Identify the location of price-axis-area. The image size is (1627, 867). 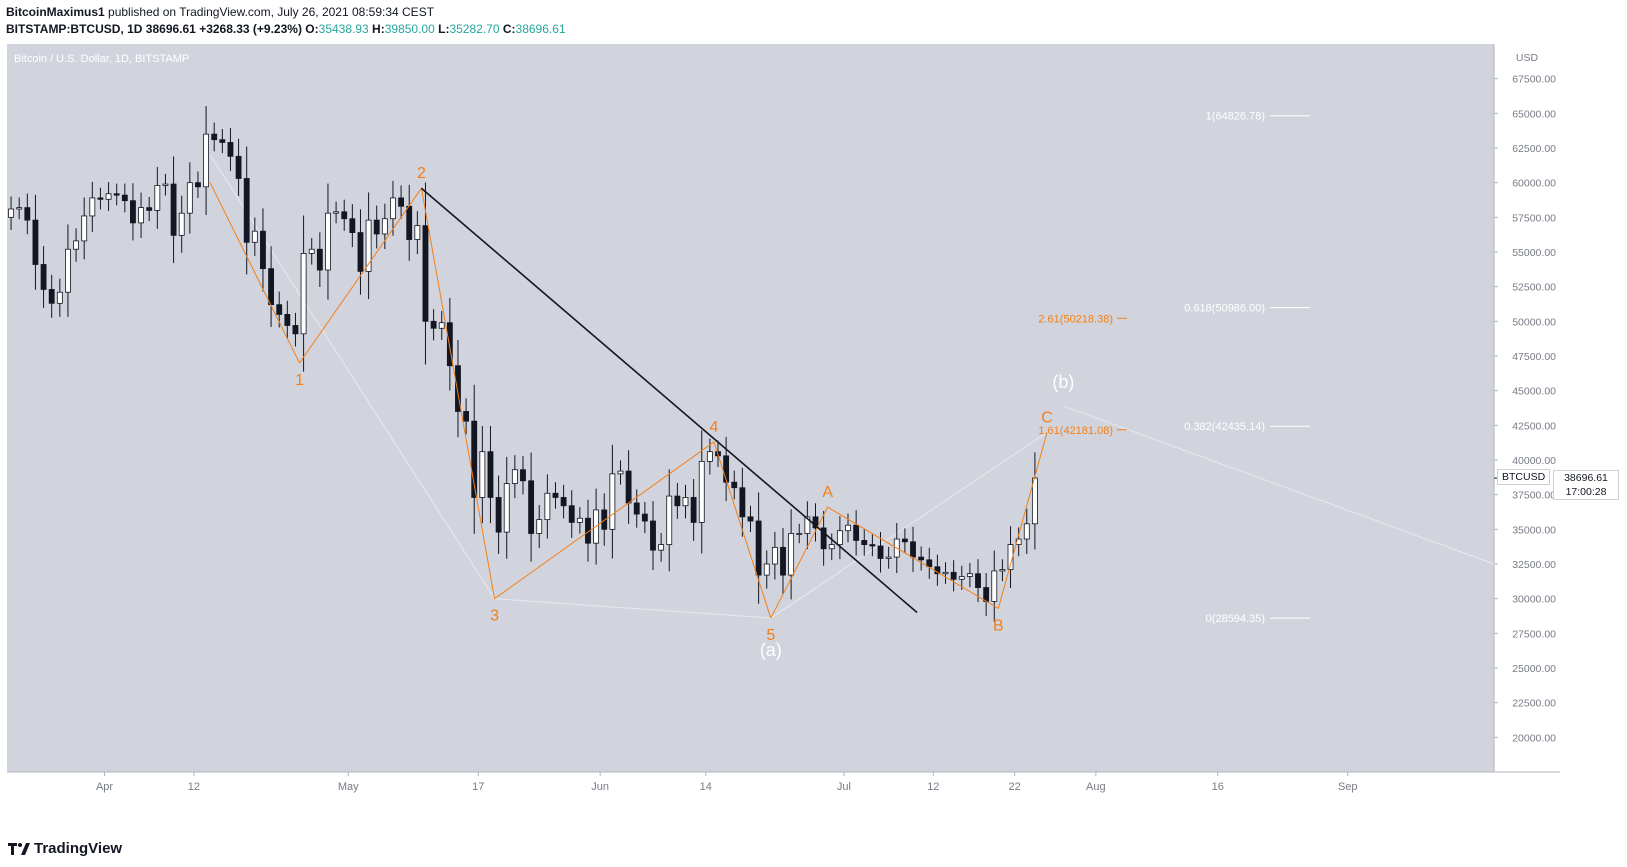
(1527, 408).